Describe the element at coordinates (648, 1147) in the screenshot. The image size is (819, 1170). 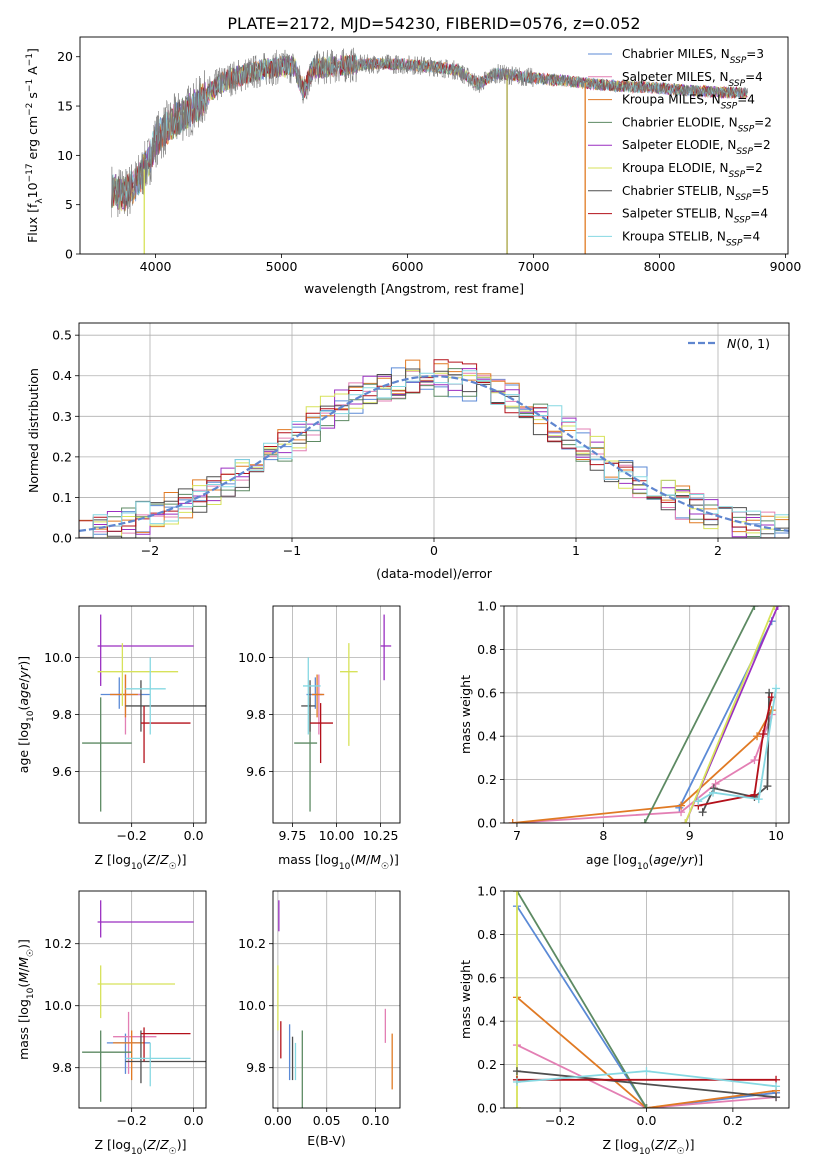
I see `massweight-Z-xlabel: Z [log10(Z/Z☉)]` at that location.